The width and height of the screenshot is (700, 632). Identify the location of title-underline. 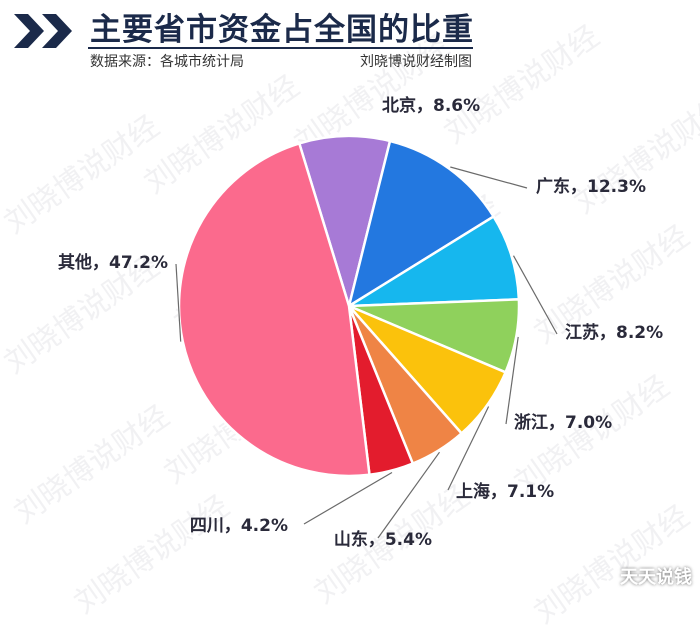
(280, 48).